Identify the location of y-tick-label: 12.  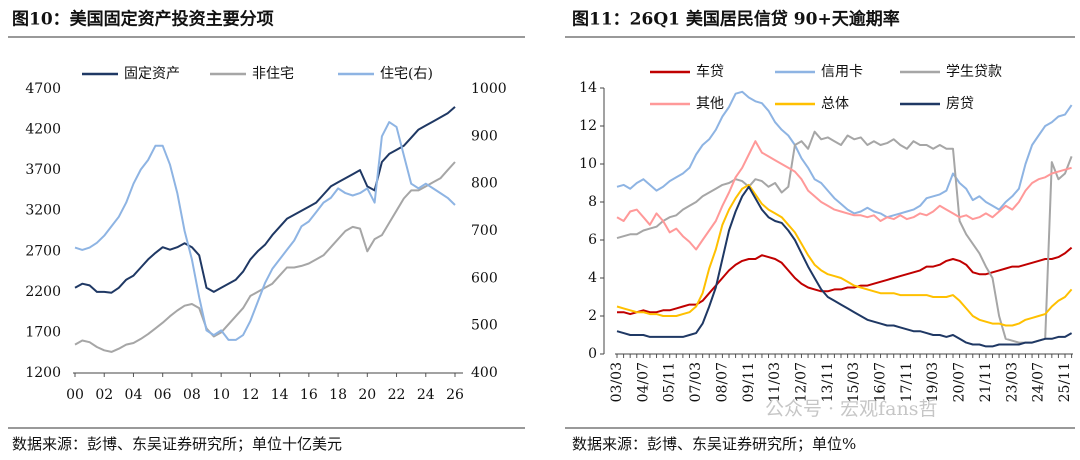
(588, 126).